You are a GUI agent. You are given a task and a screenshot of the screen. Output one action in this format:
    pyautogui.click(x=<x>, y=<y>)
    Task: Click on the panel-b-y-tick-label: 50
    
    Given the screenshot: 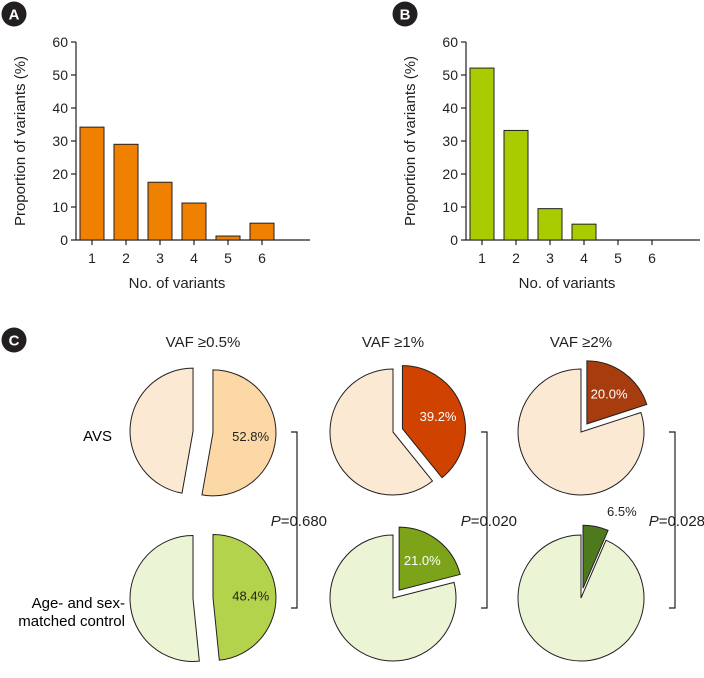 What is the action you would take?
    pyautogui.click(x=450, y=75)
    